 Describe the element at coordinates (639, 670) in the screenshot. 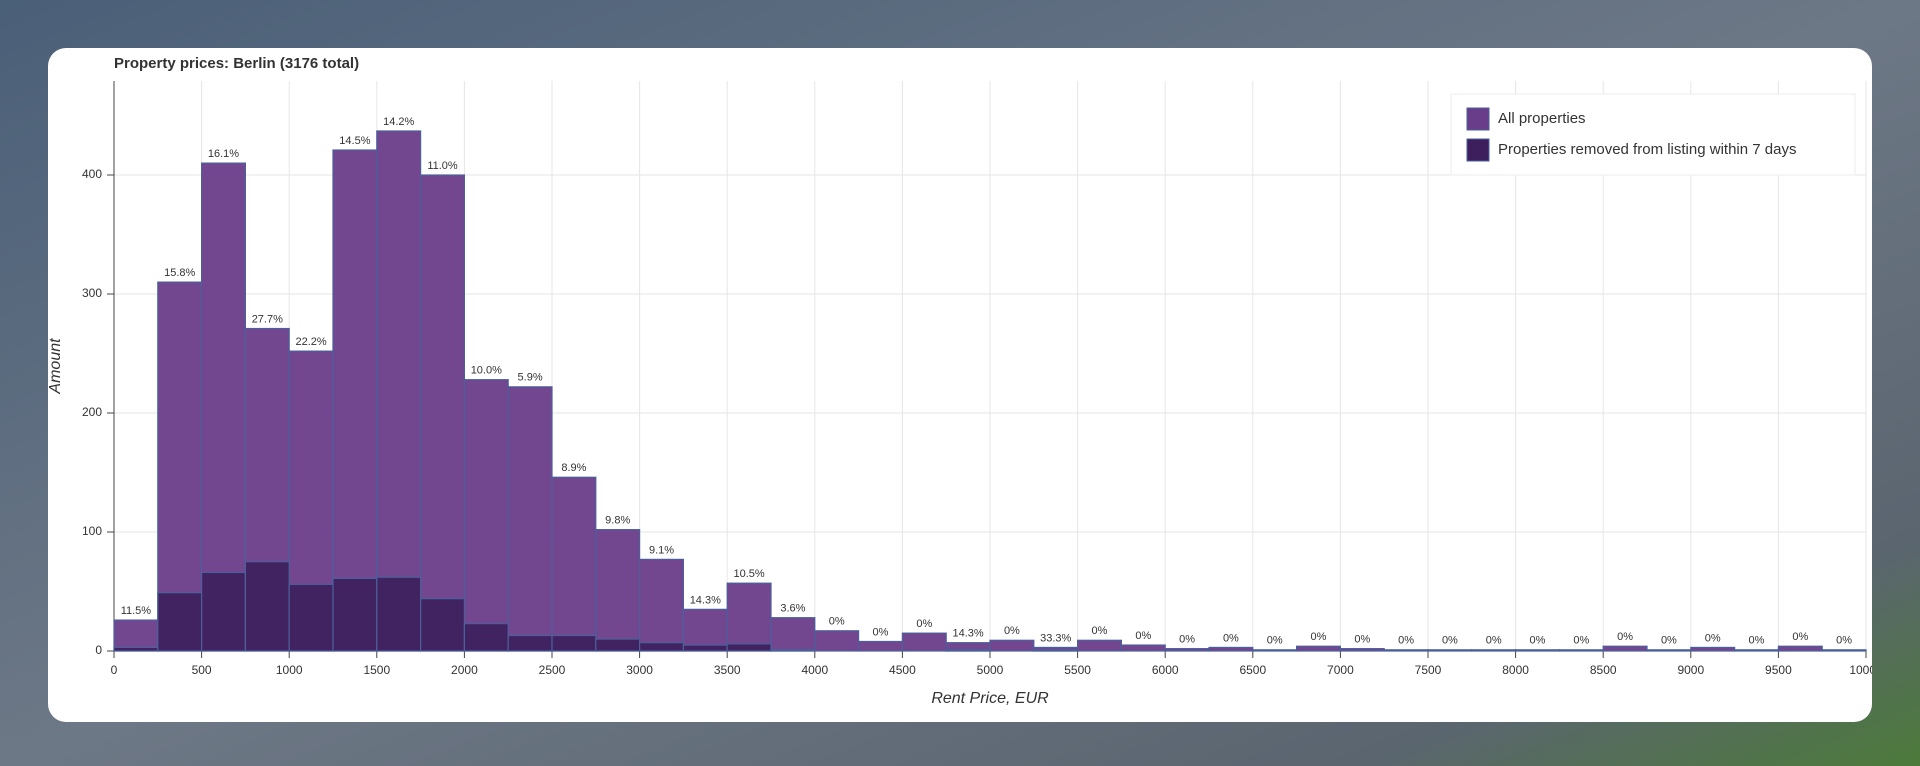

I see `x-tick-label: 3000` at that location.